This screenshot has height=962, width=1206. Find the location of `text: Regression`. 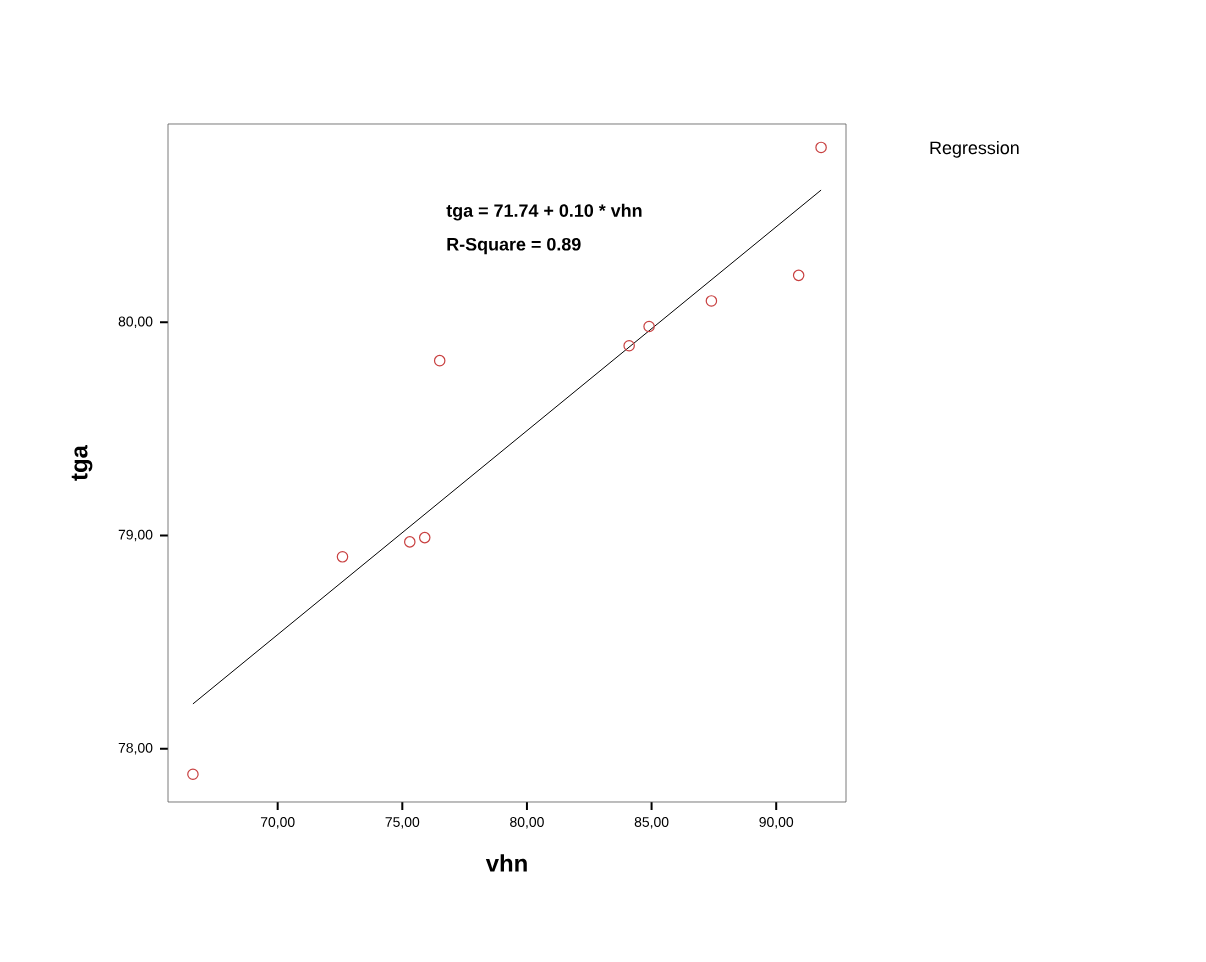

text: Regression is located at coordinates (974, 149).